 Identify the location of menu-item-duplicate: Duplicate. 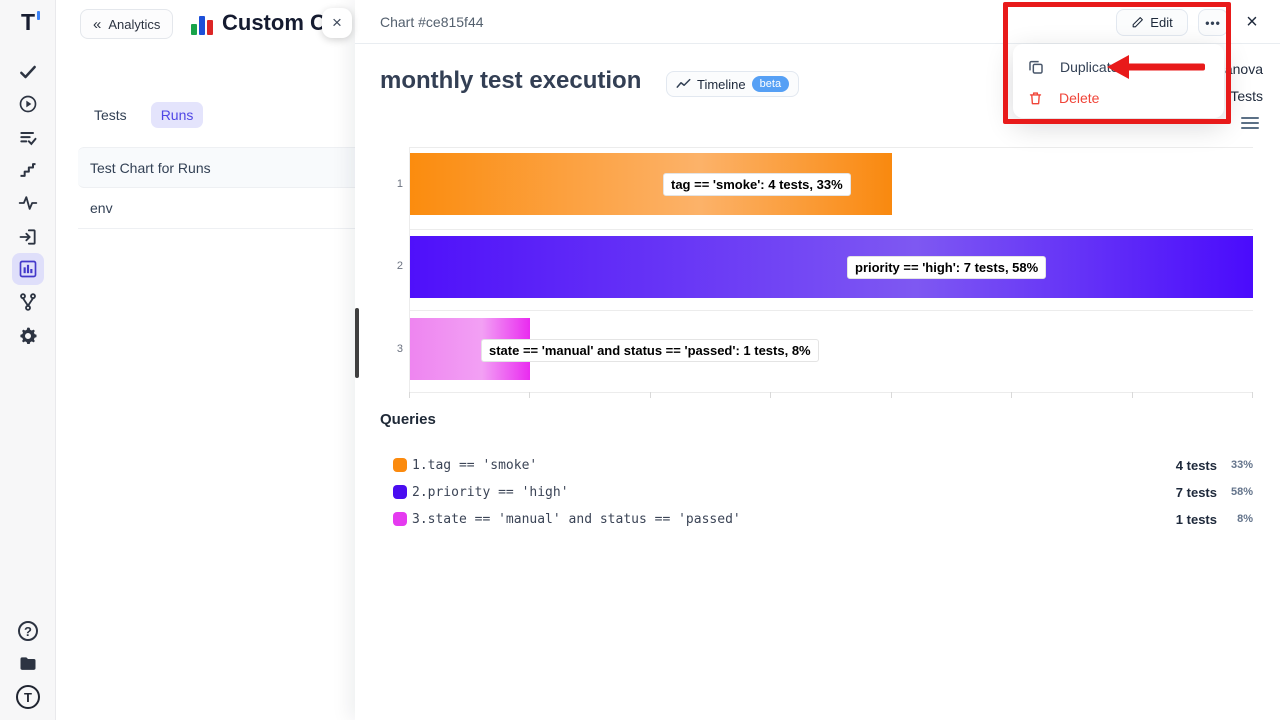
(1118, 66).